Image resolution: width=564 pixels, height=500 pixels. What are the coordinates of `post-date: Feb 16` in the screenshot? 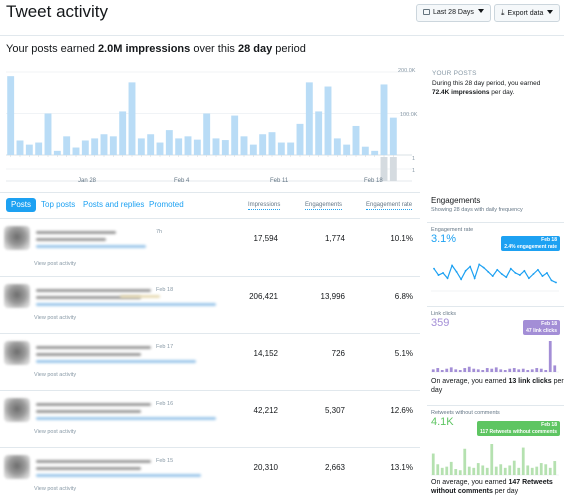 It's located at (165, 404).